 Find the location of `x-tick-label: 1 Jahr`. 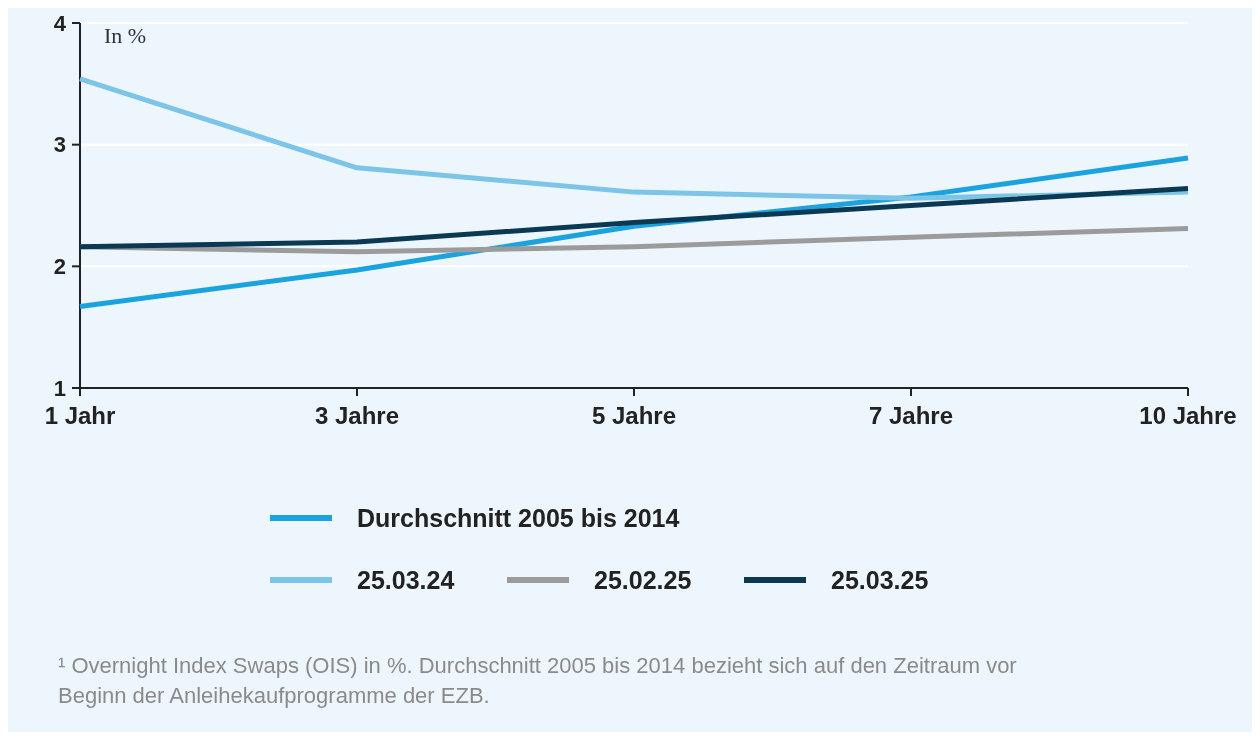

x-tick-label: 1 Jahr is located at coordinates (80, 415).